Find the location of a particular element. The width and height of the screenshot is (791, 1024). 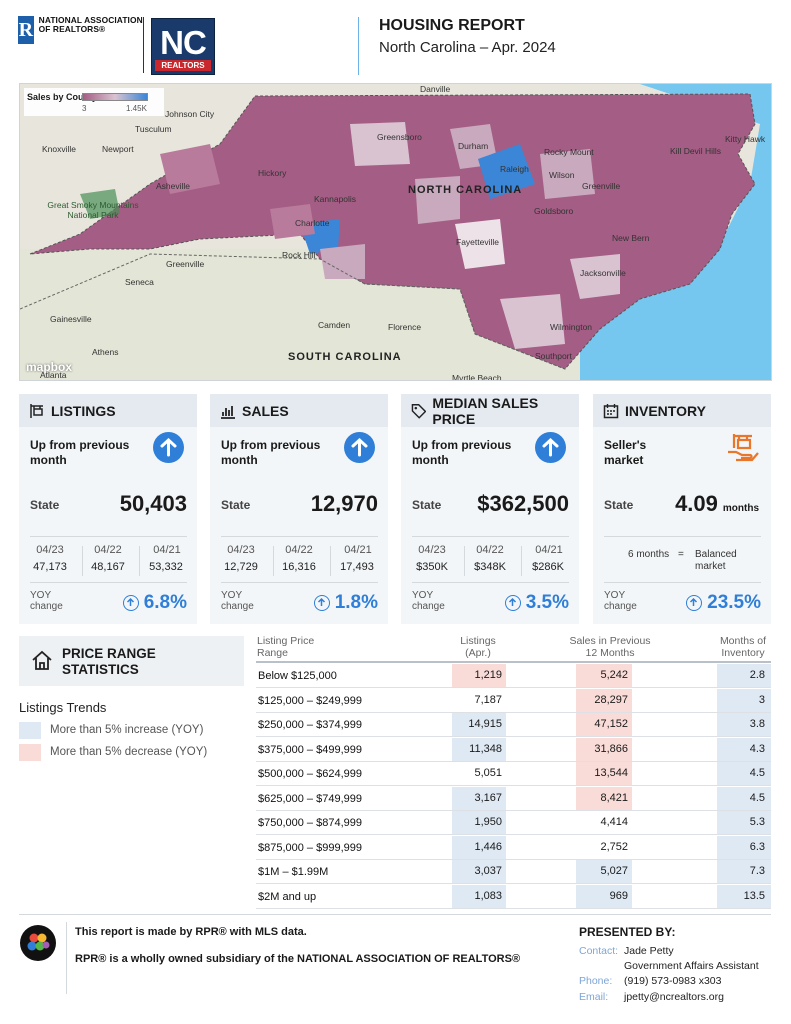

inventory-card-header: INVENTORY is located at coordinates (682, 410).